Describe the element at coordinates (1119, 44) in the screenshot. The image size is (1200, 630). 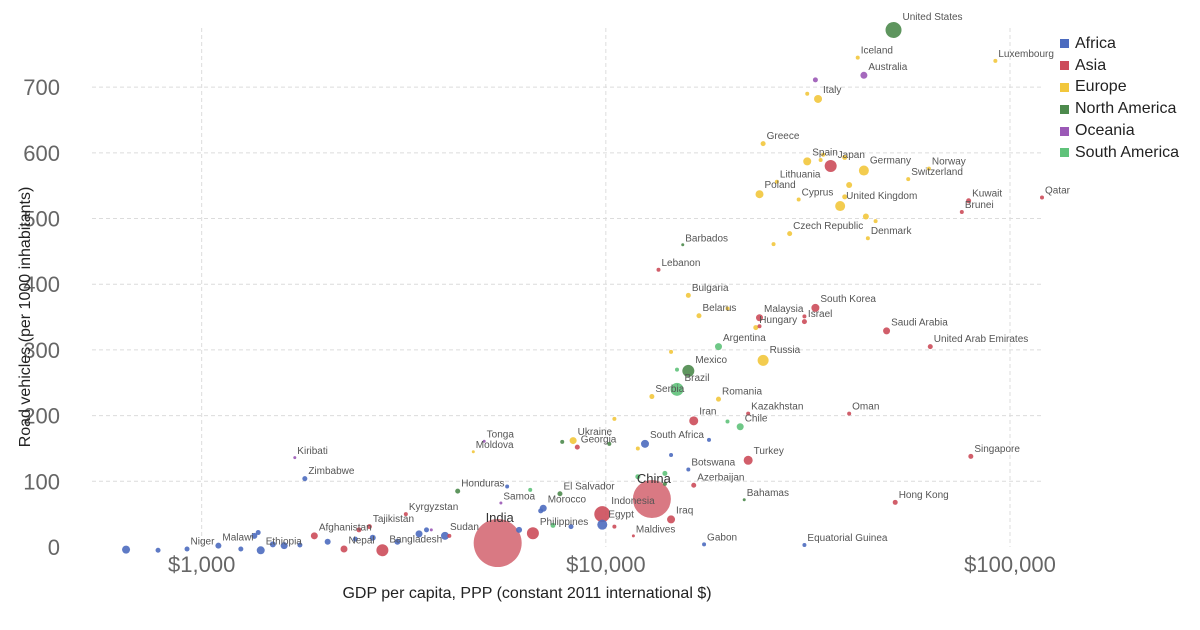
I see `legend-item-africa: Africa` at that location.